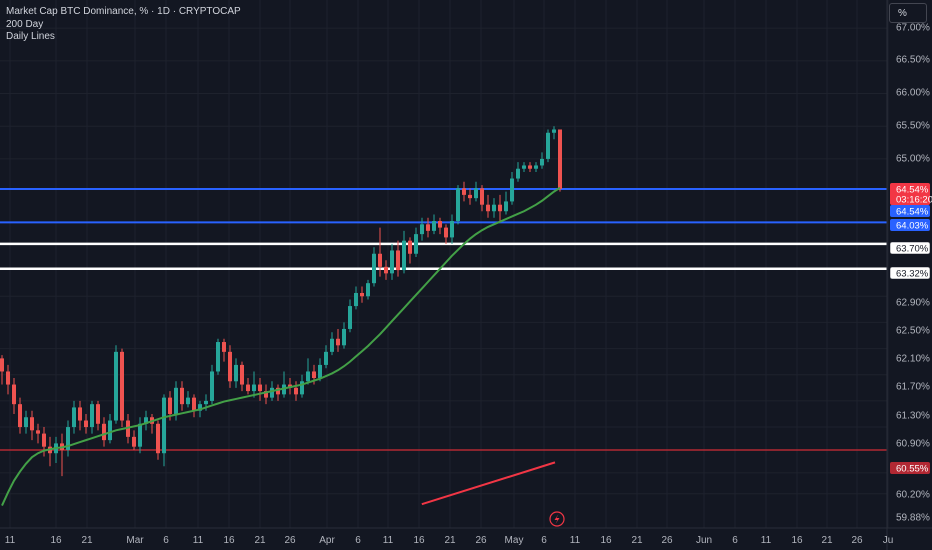 The image size is (932, 550). I want to click on price-badge-label: 60.55%, so click(912, 469).